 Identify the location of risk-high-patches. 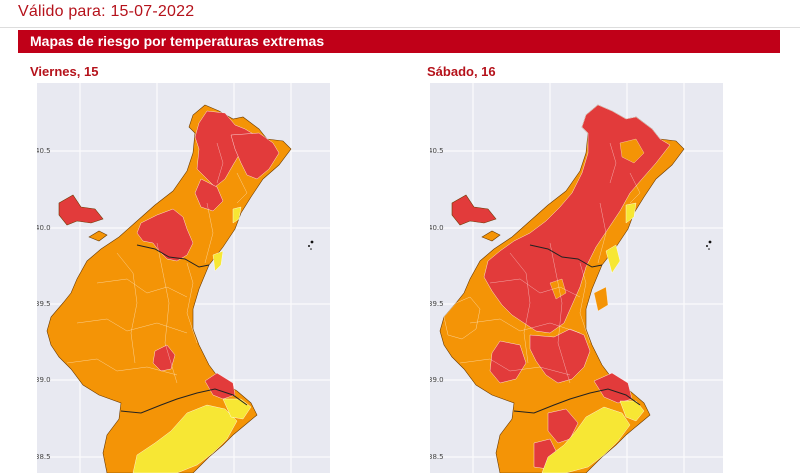
(544, 239).